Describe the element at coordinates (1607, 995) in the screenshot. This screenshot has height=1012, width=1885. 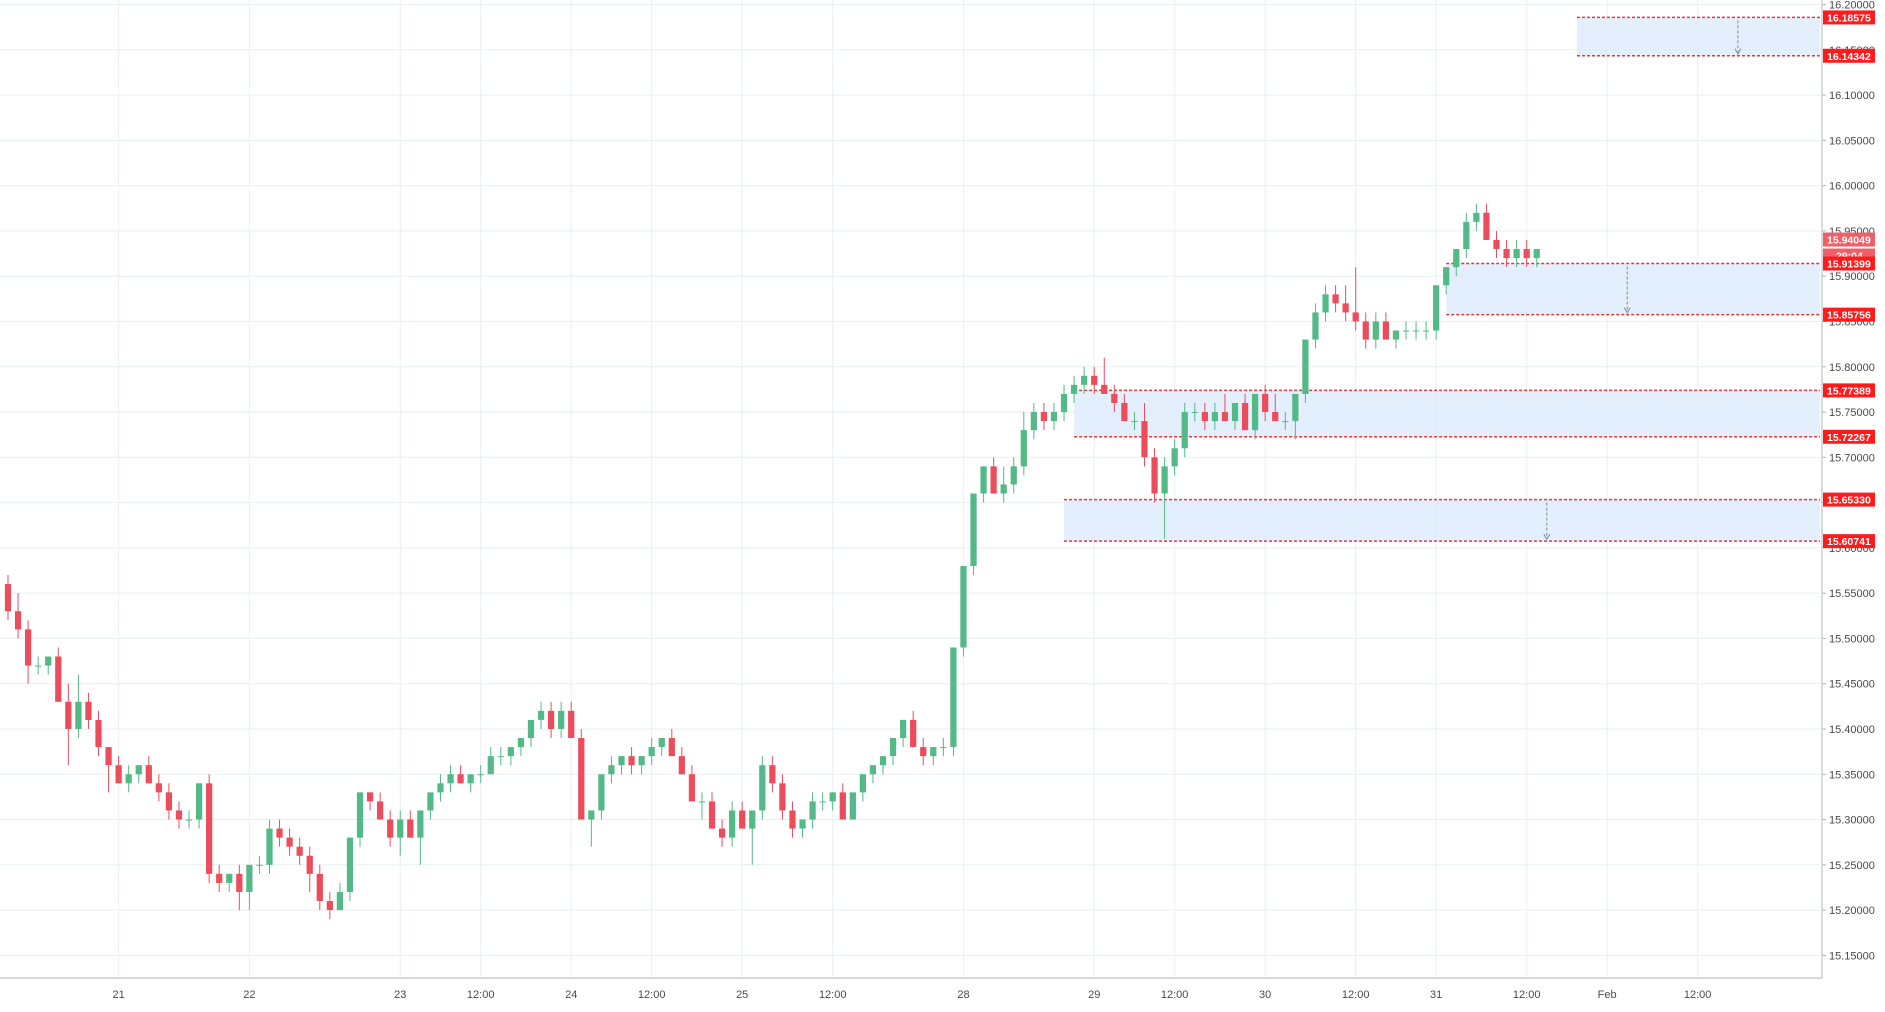
I see `time-tick-label: Feb` at that location.